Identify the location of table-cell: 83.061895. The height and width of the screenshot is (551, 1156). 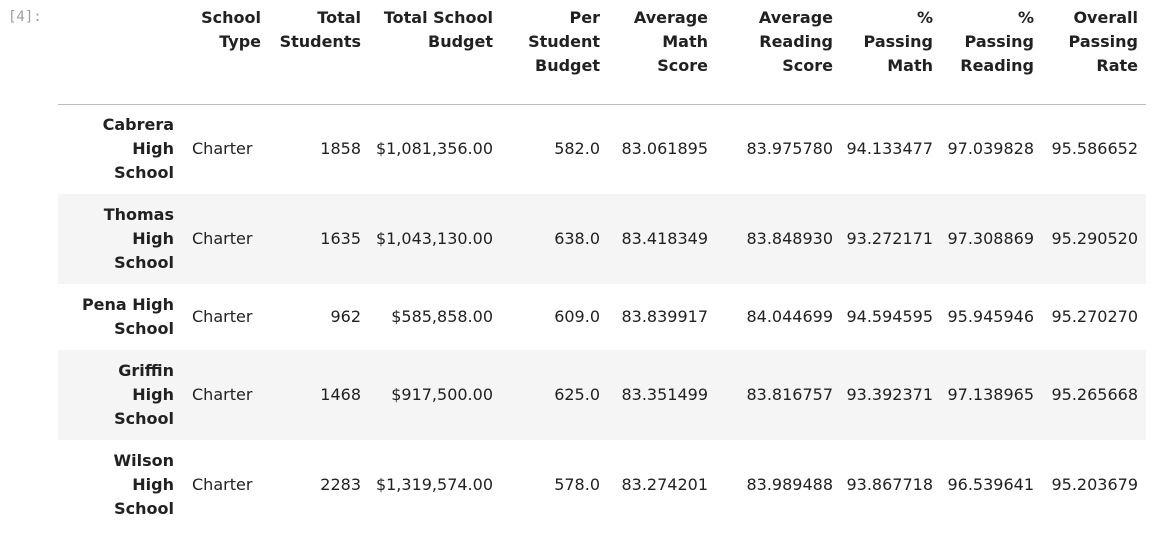
(664, 149).